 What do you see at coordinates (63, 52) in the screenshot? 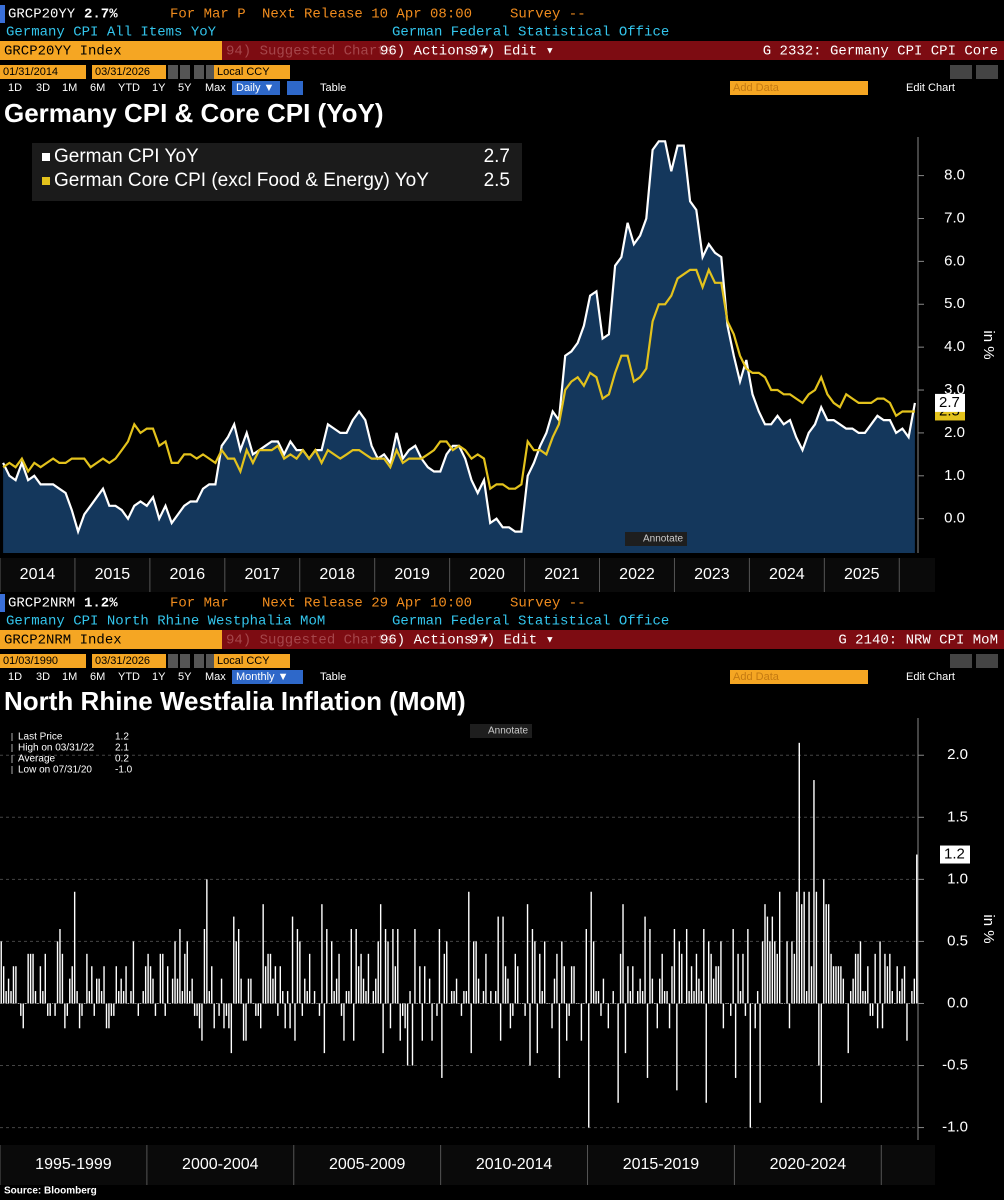
I see `security: GRCP20YY Index` at bounding box center [63, 52].